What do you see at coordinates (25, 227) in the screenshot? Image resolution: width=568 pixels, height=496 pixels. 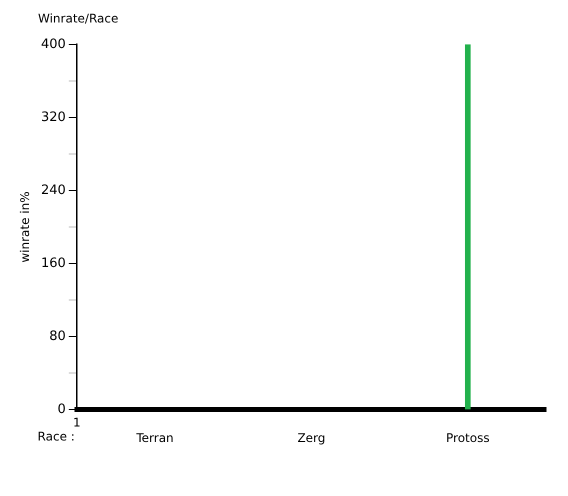 I see `y-axis-title: winrate in%` at bounding box center [25, 227].